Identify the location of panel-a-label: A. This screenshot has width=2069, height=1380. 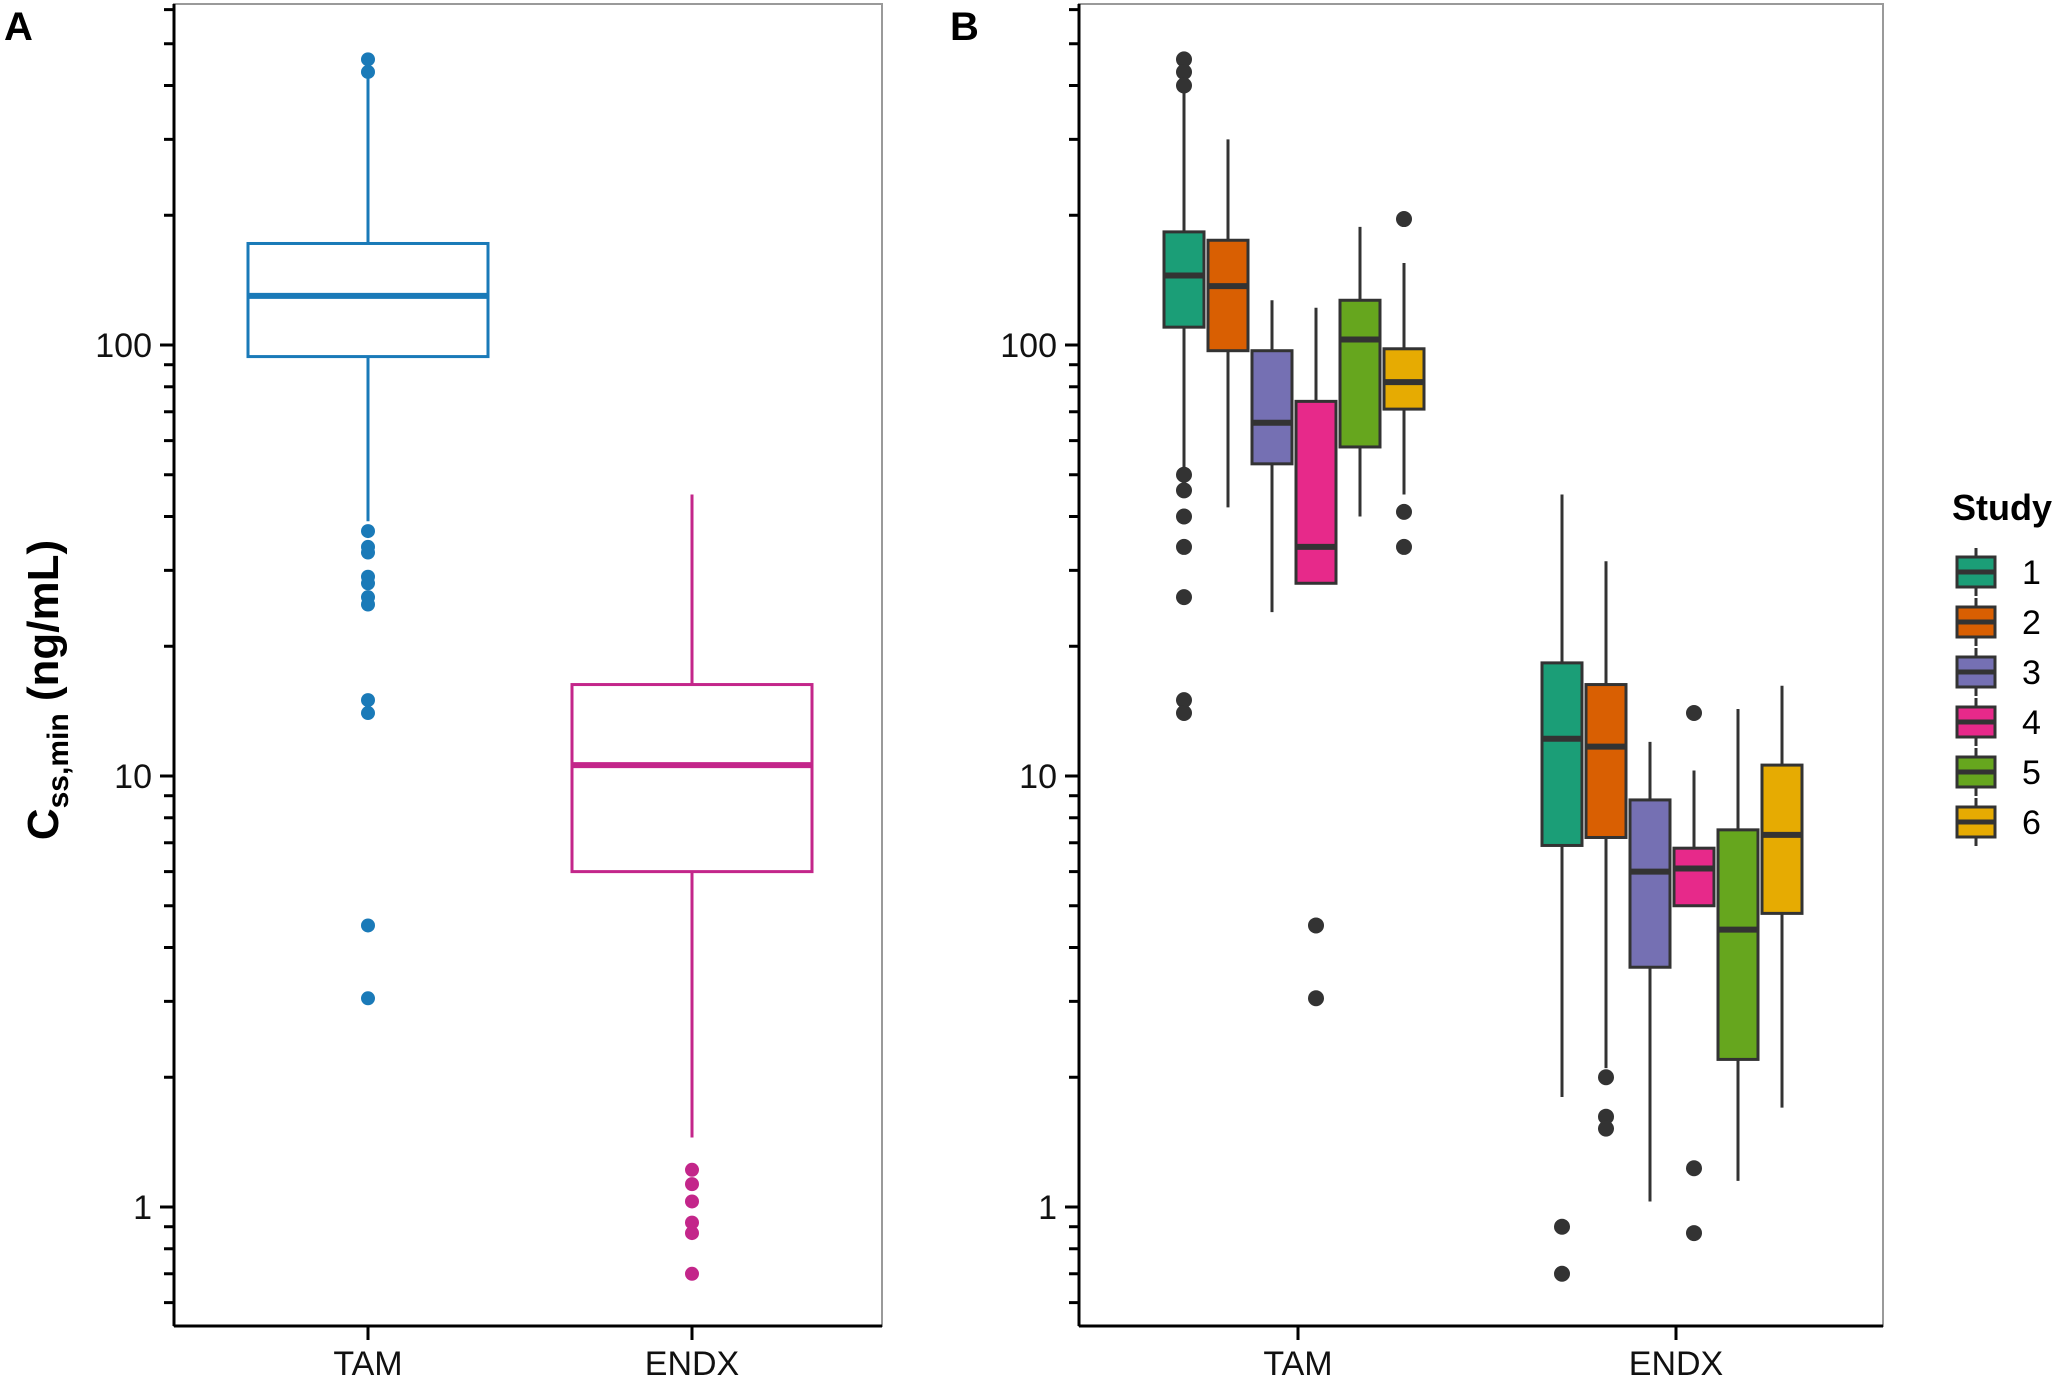
(18, 27).